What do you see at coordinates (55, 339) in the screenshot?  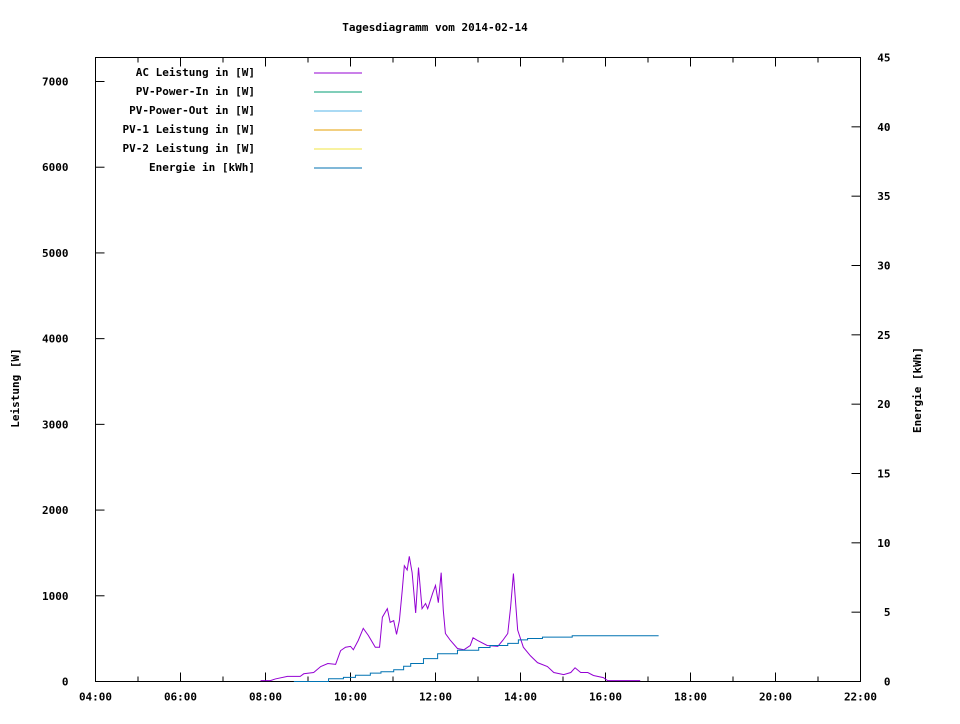 I see `y-tick-label: 4000` at bounding box center [55, 339].